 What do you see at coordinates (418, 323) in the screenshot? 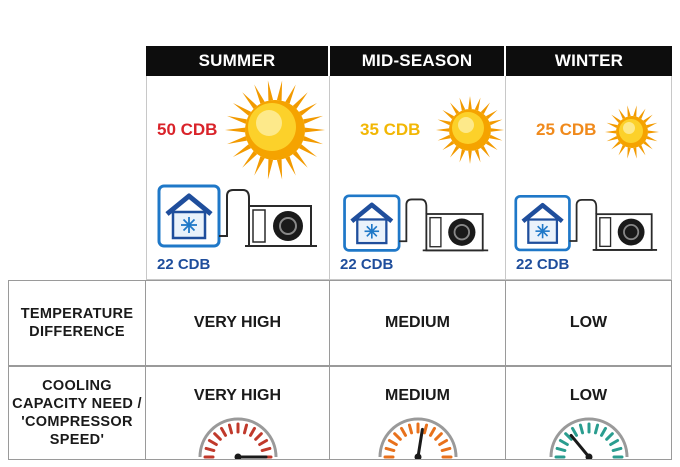
I see `temp-diff-mid-season: MEDIUM` at bounding box center [418, 323].